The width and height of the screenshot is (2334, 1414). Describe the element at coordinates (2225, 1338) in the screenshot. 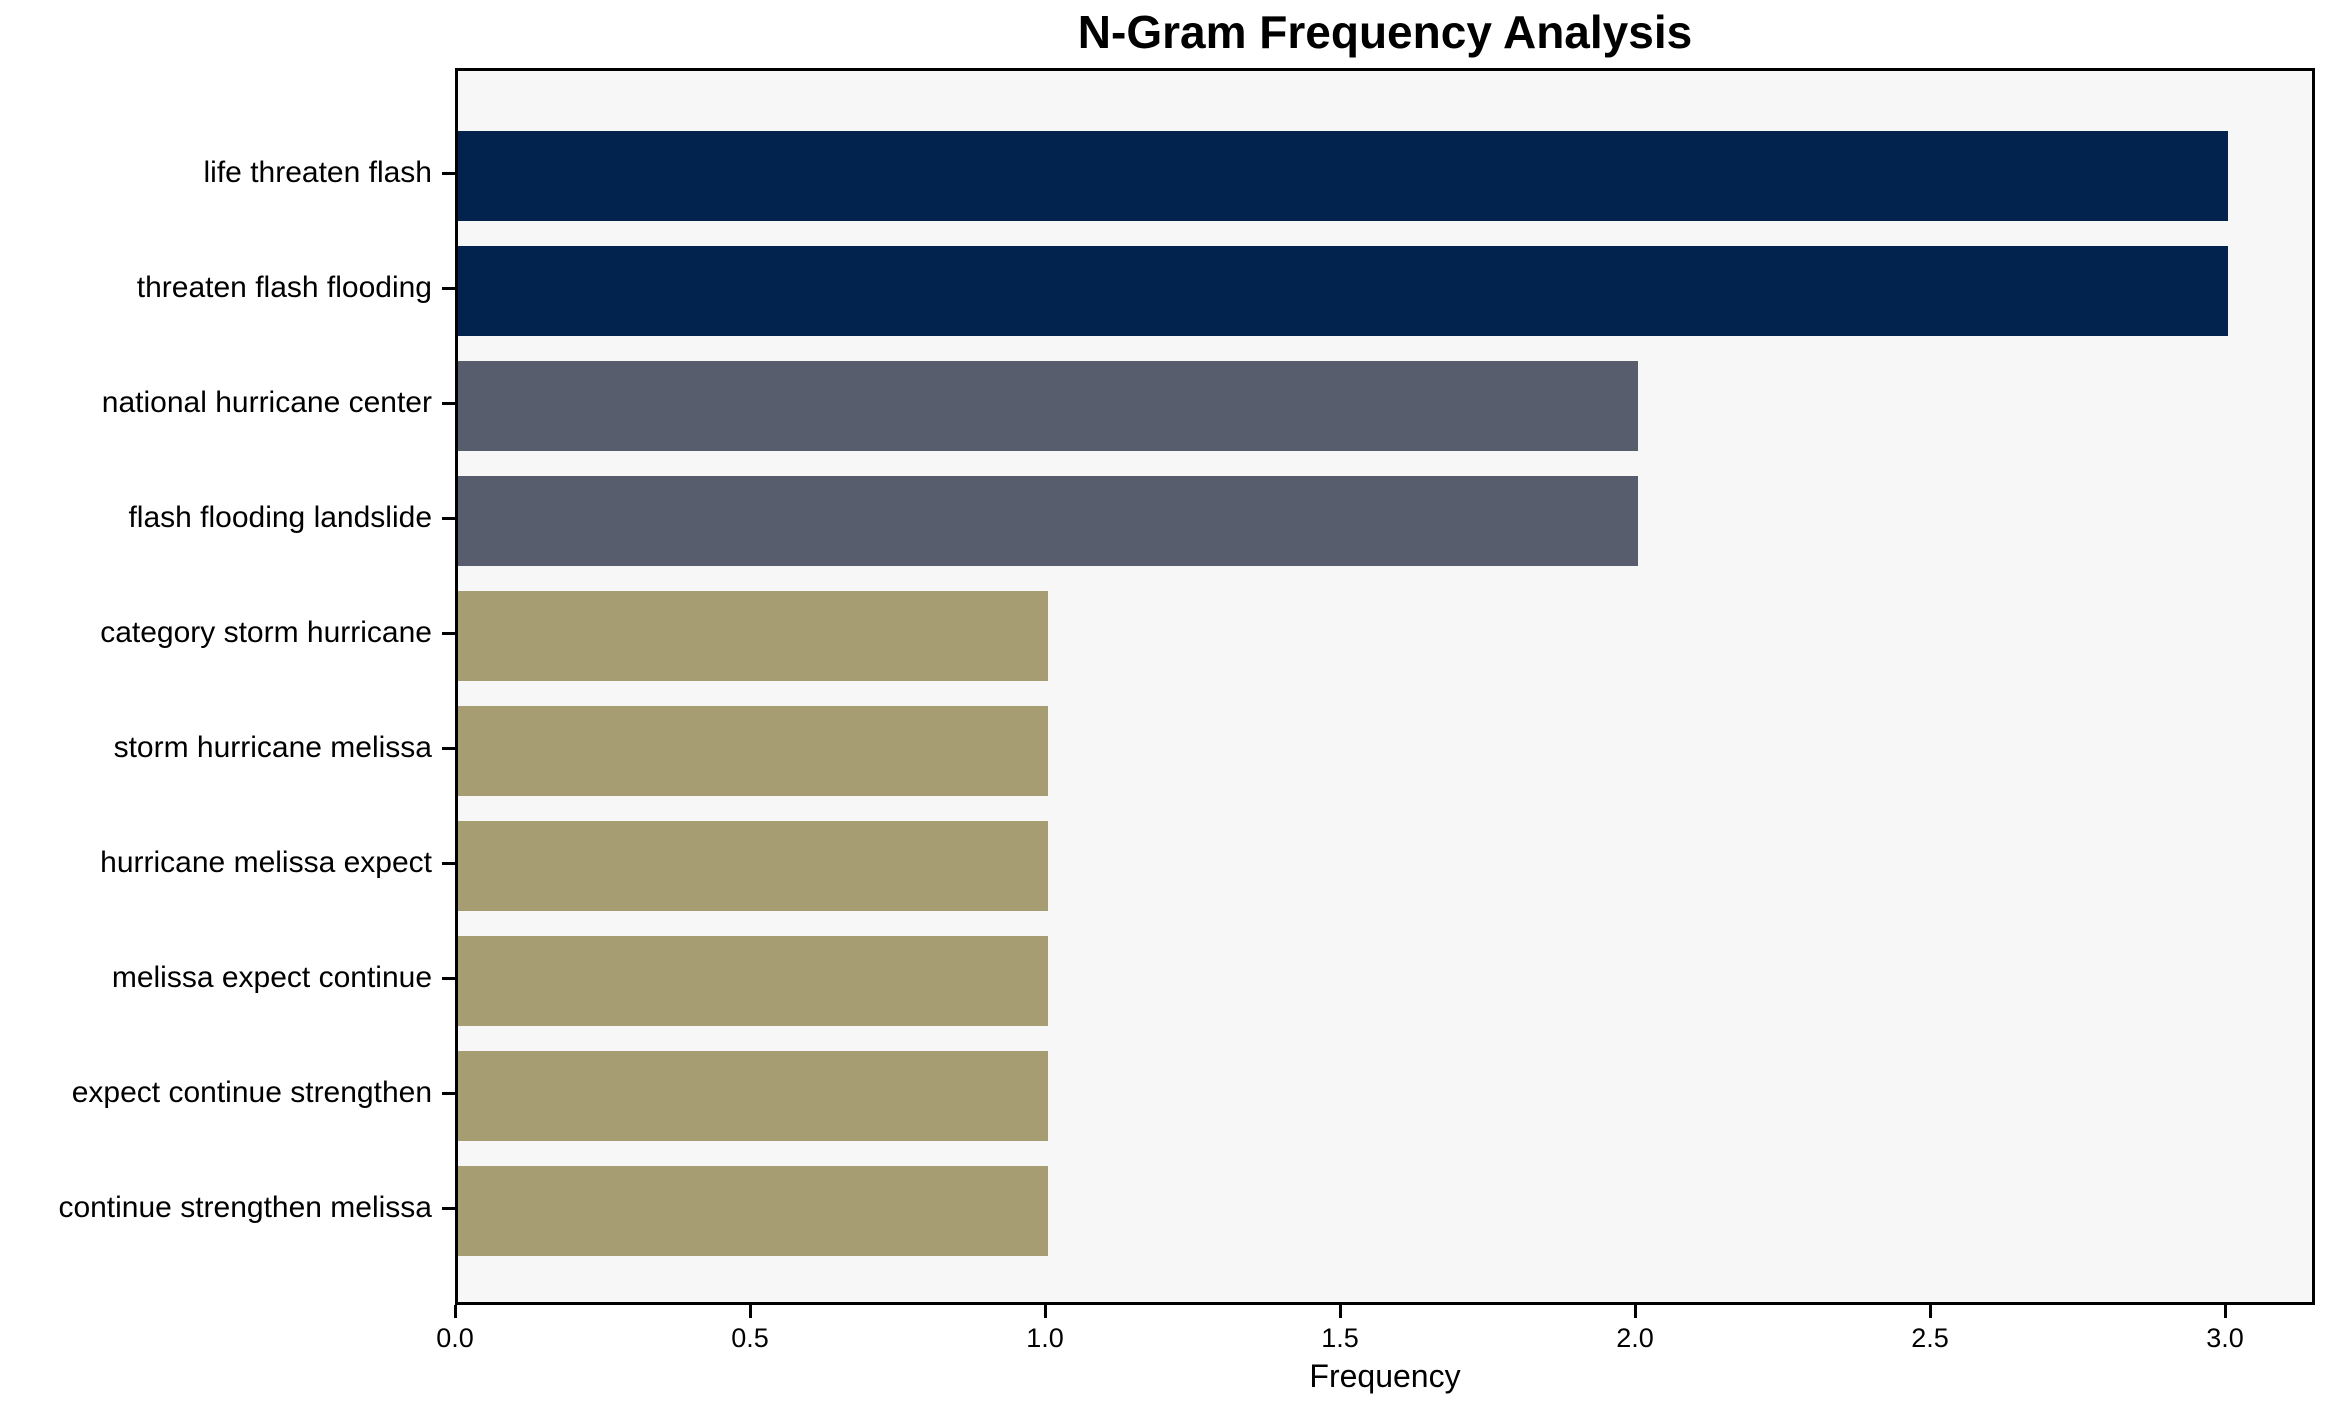

I see `x-tick-label: 3.0` at that location.